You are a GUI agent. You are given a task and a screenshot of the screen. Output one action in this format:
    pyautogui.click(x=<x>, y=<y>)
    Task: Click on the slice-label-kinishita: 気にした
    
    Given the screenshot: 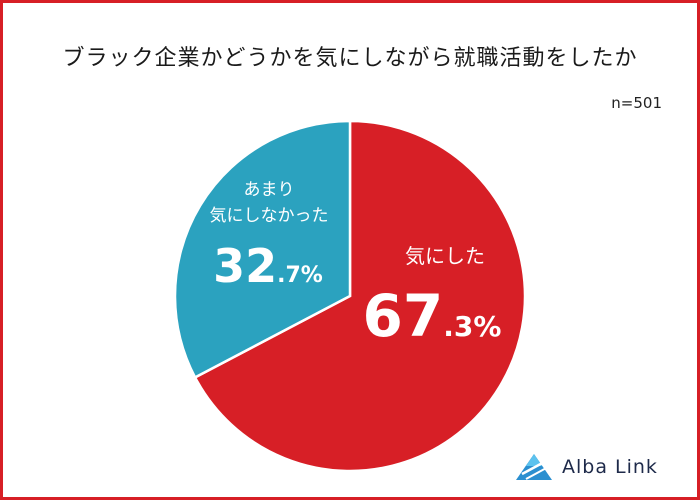 What is the action you would take?
    pyautogui.click(x=445, y=256)
    